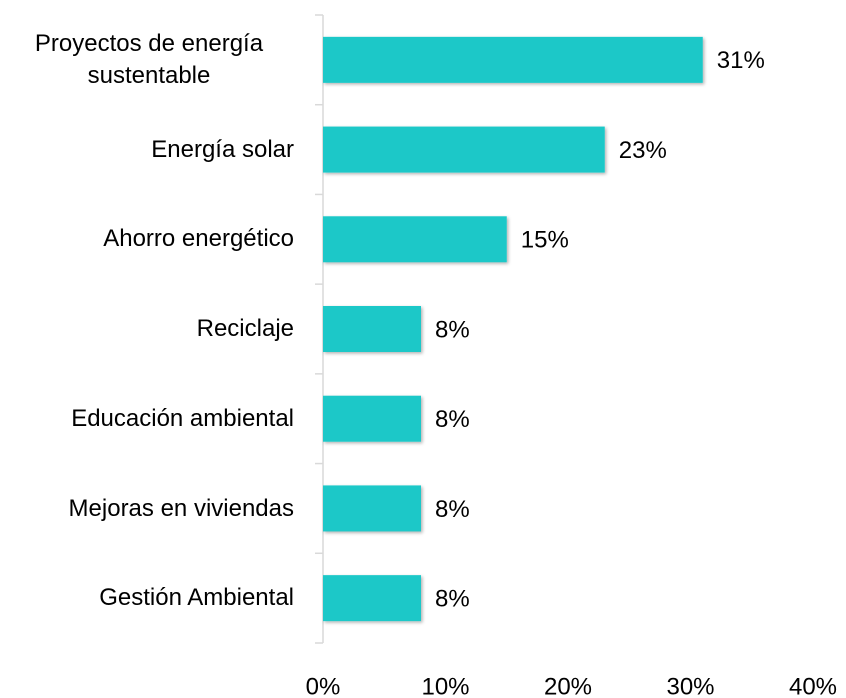 The image size is (846, 698). I want to click on x-tick-label: 20%, so click(568, 685).